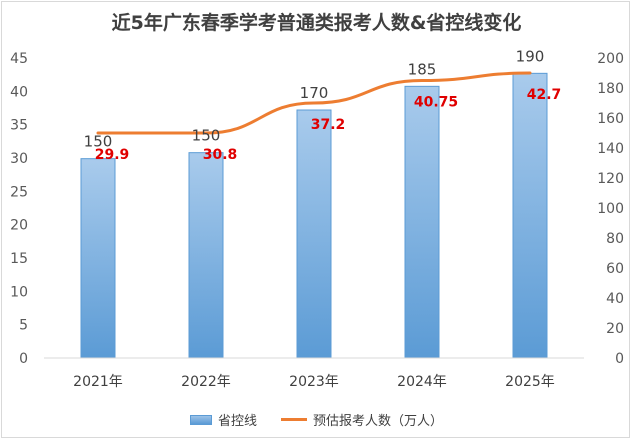  Describe the element at coordinates (220, 155) in the screenshot. I see `line-label: 30.8` at that location.